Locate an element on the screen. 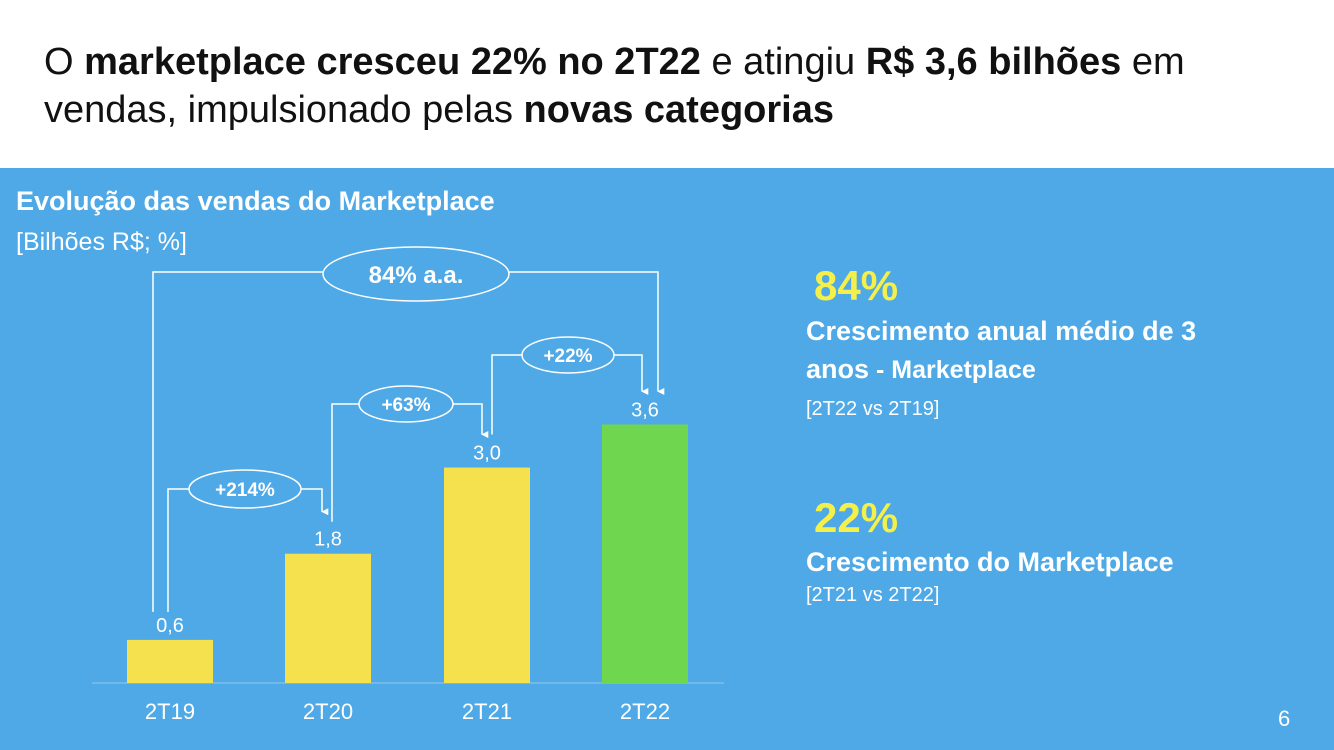  kpi-growth-note: [2T21 vs 2T22] is located at coordinates (873, 595).